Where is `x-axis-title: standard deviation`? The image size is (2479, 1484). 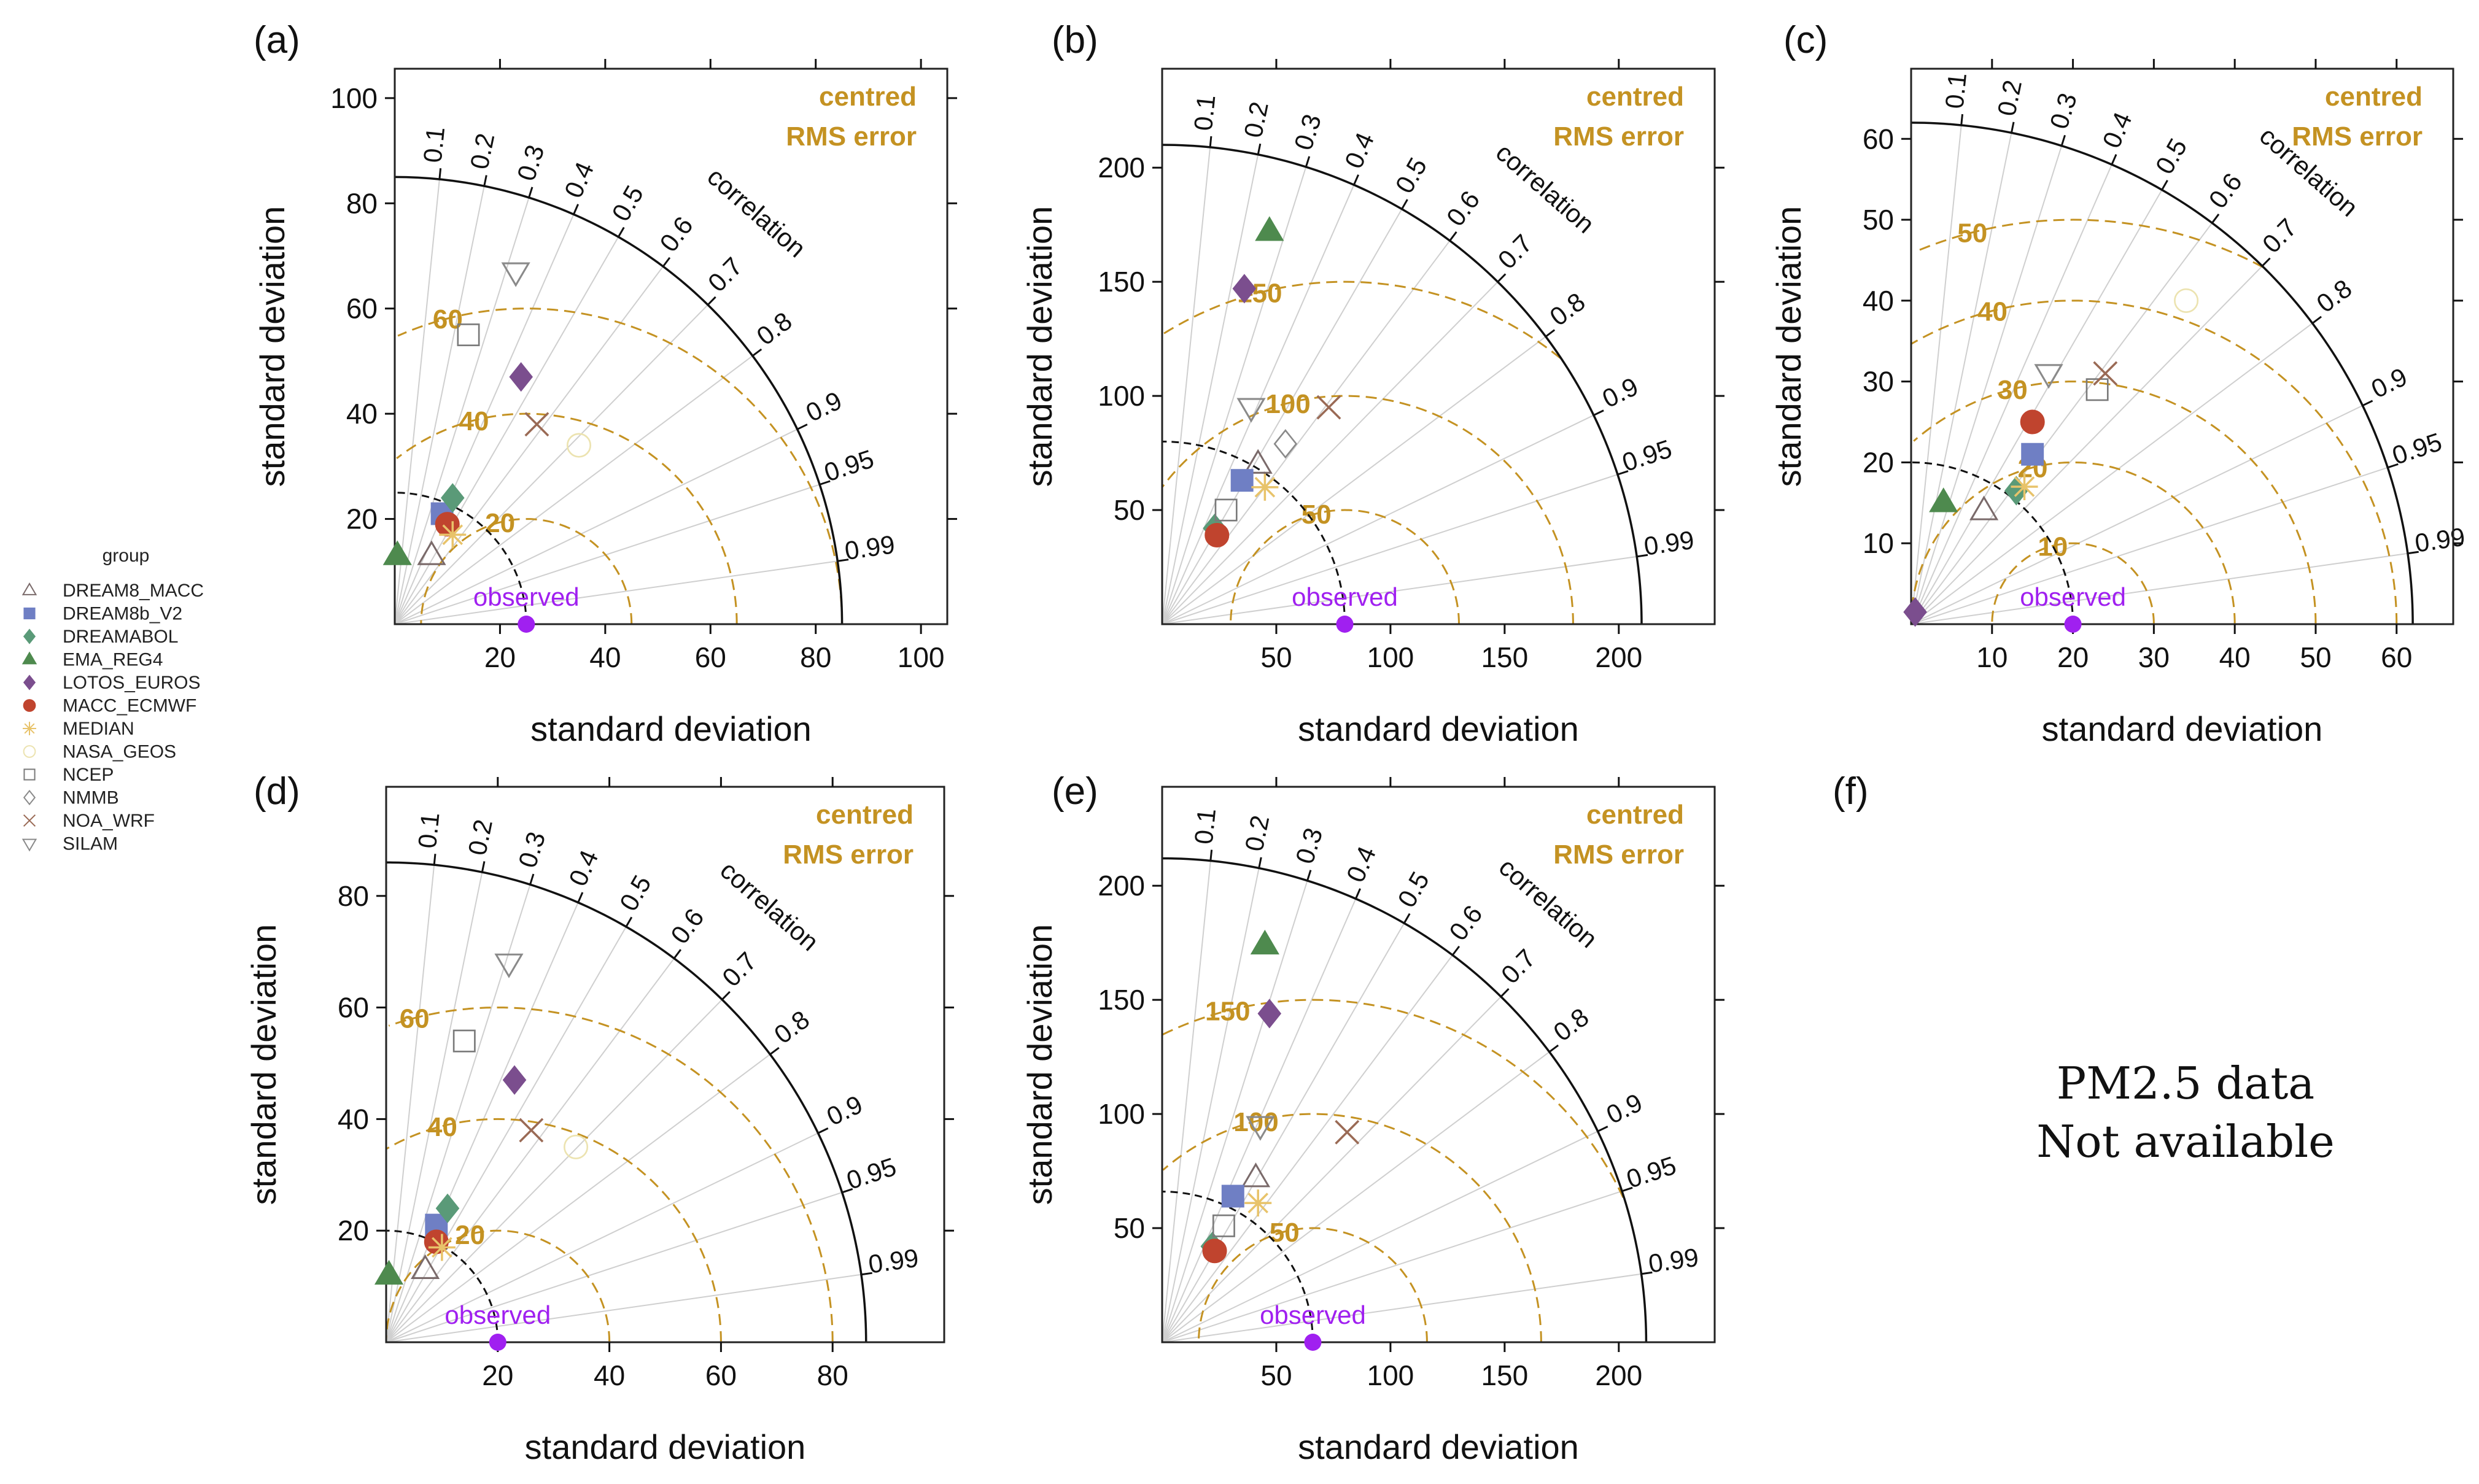
x-axis-title: standard deviation is located at coordinates (666, 1447).